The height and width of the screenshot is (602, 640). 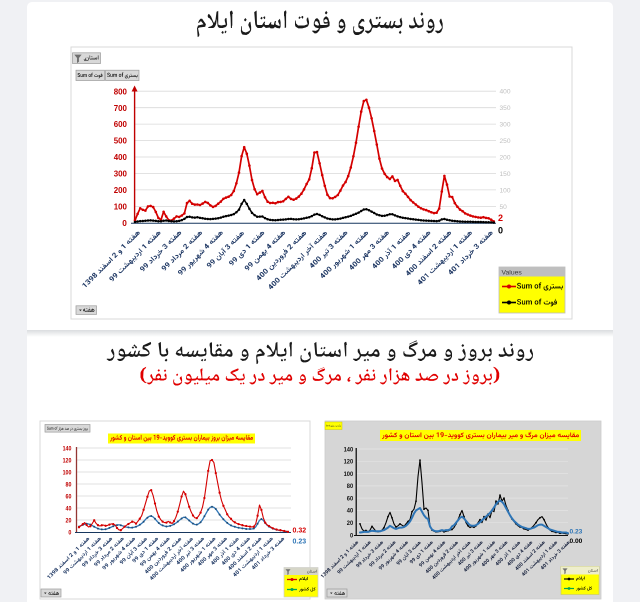 What do you see at coordinates (120, 108) in the screenshot?
I see `svg-text: 700` at bounding box center [120, 108].